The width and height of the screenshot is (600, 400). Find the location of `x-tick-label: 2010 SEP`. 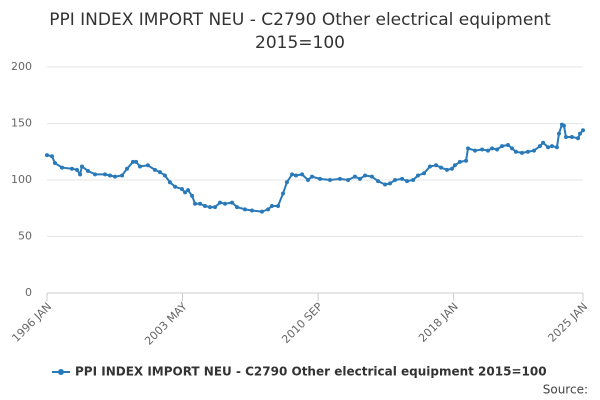

x-tick-label: 2010 SEP is located at coordinates (302, 323).